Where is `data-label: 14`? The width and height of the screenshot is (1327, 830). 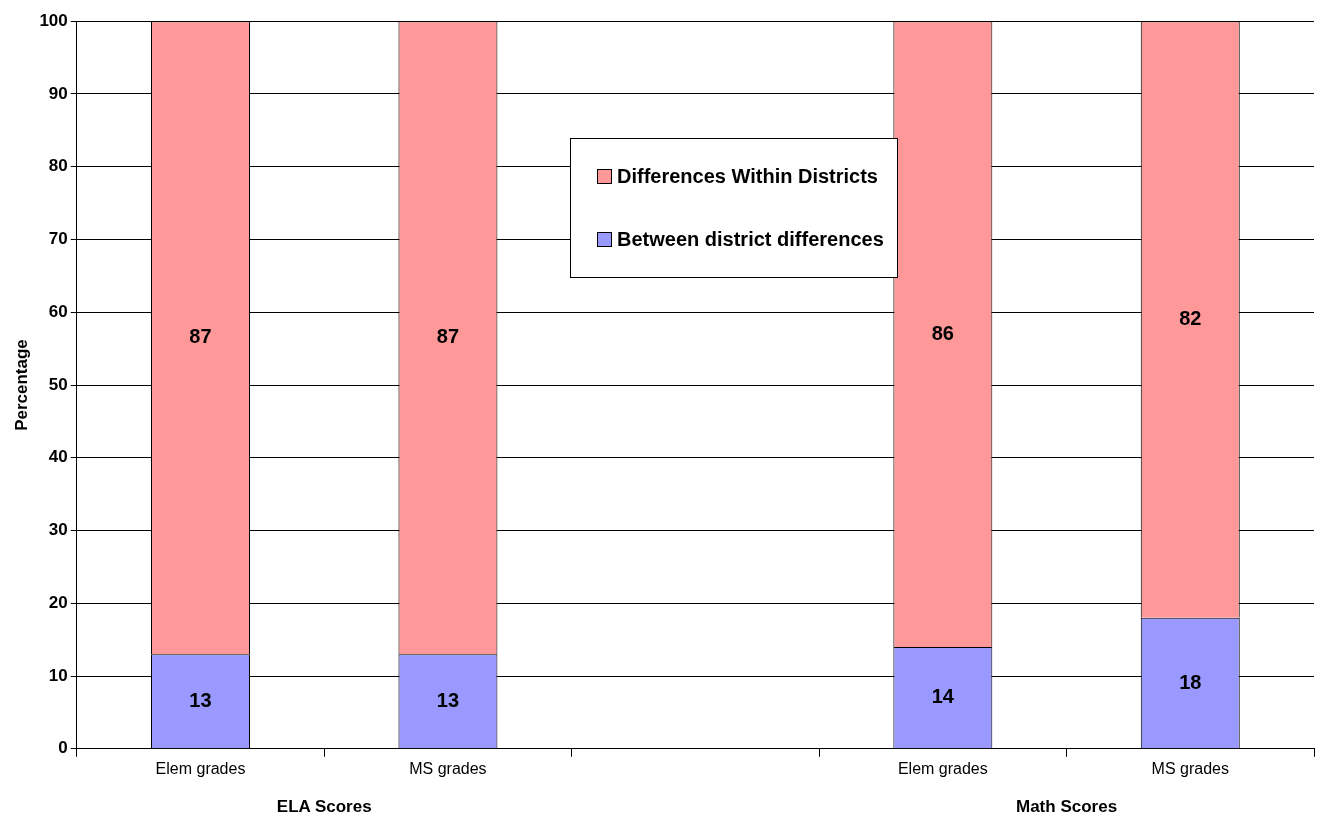
data-label: 14 is located at coordinates (943, 696).